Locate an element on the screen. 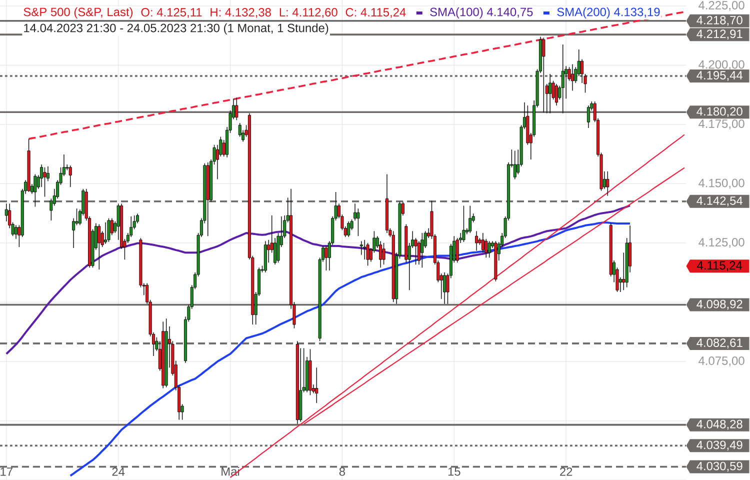 This screenshot has height=480, width=750. ref-line-label: 4.142,54 is located at coordinates (719, 201).